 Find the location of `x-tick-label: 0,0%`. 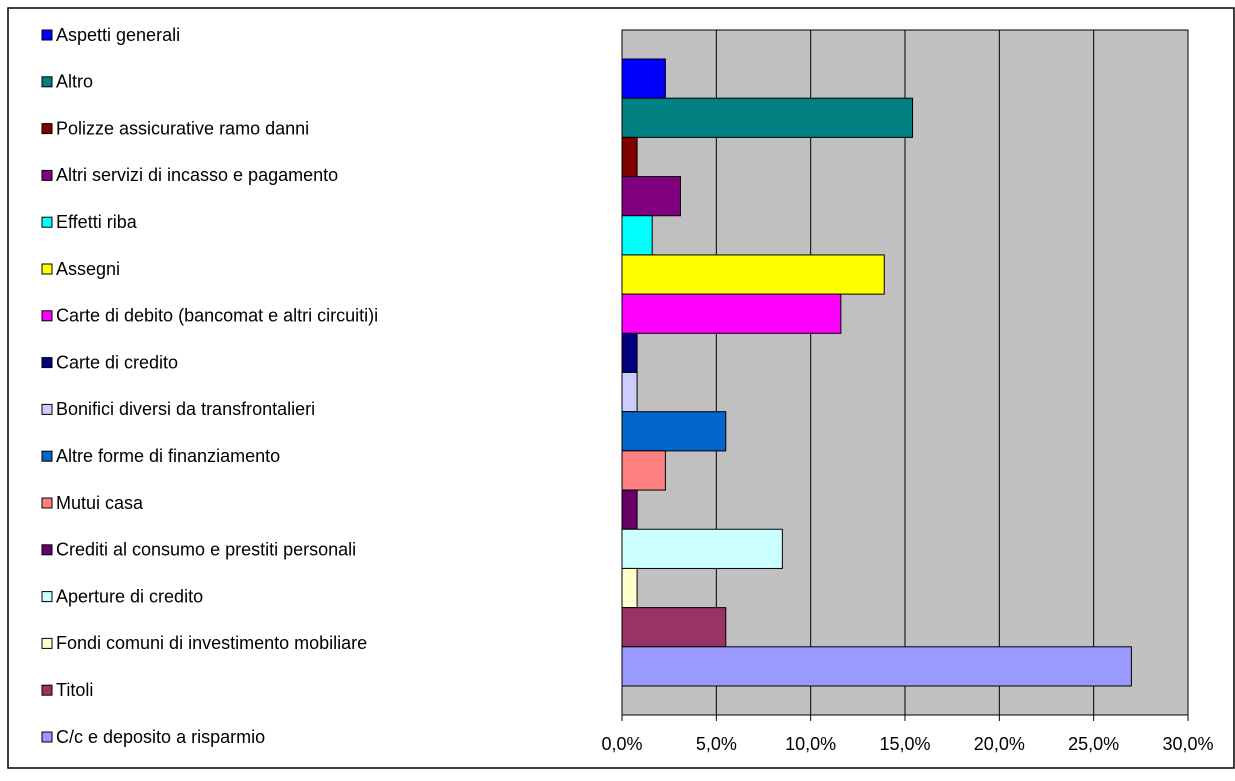

x-tick-label: 0,0% is located at coordinates (621, 744).